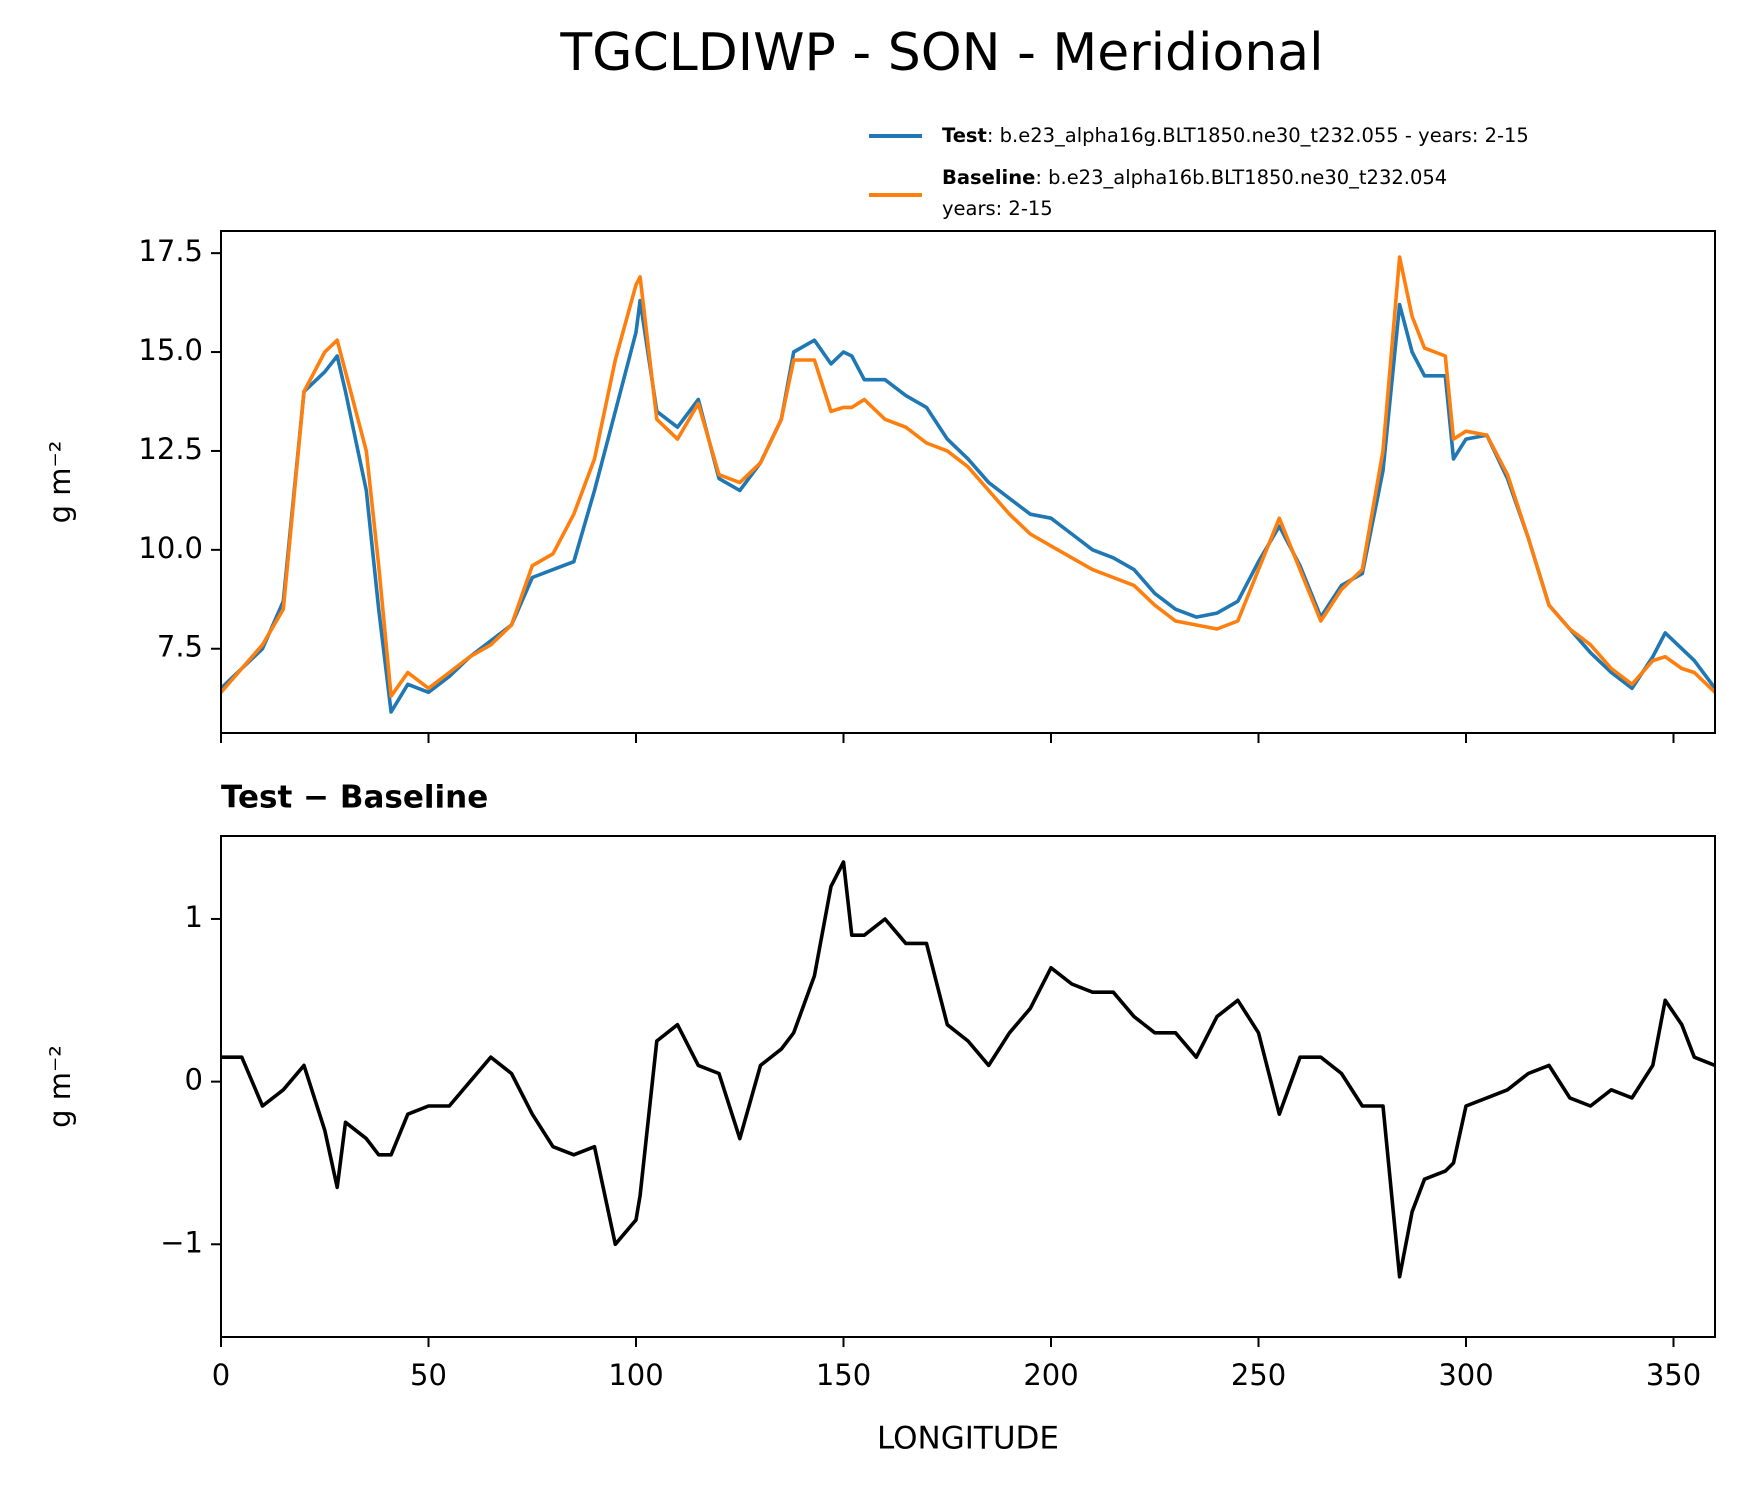 The height and width of the screenshot is (1496, 1740). What do you see at coordinates (170, 251) in the screenshot?
I see `y-tick-label: 17.5` at bounding box center [170, 251].